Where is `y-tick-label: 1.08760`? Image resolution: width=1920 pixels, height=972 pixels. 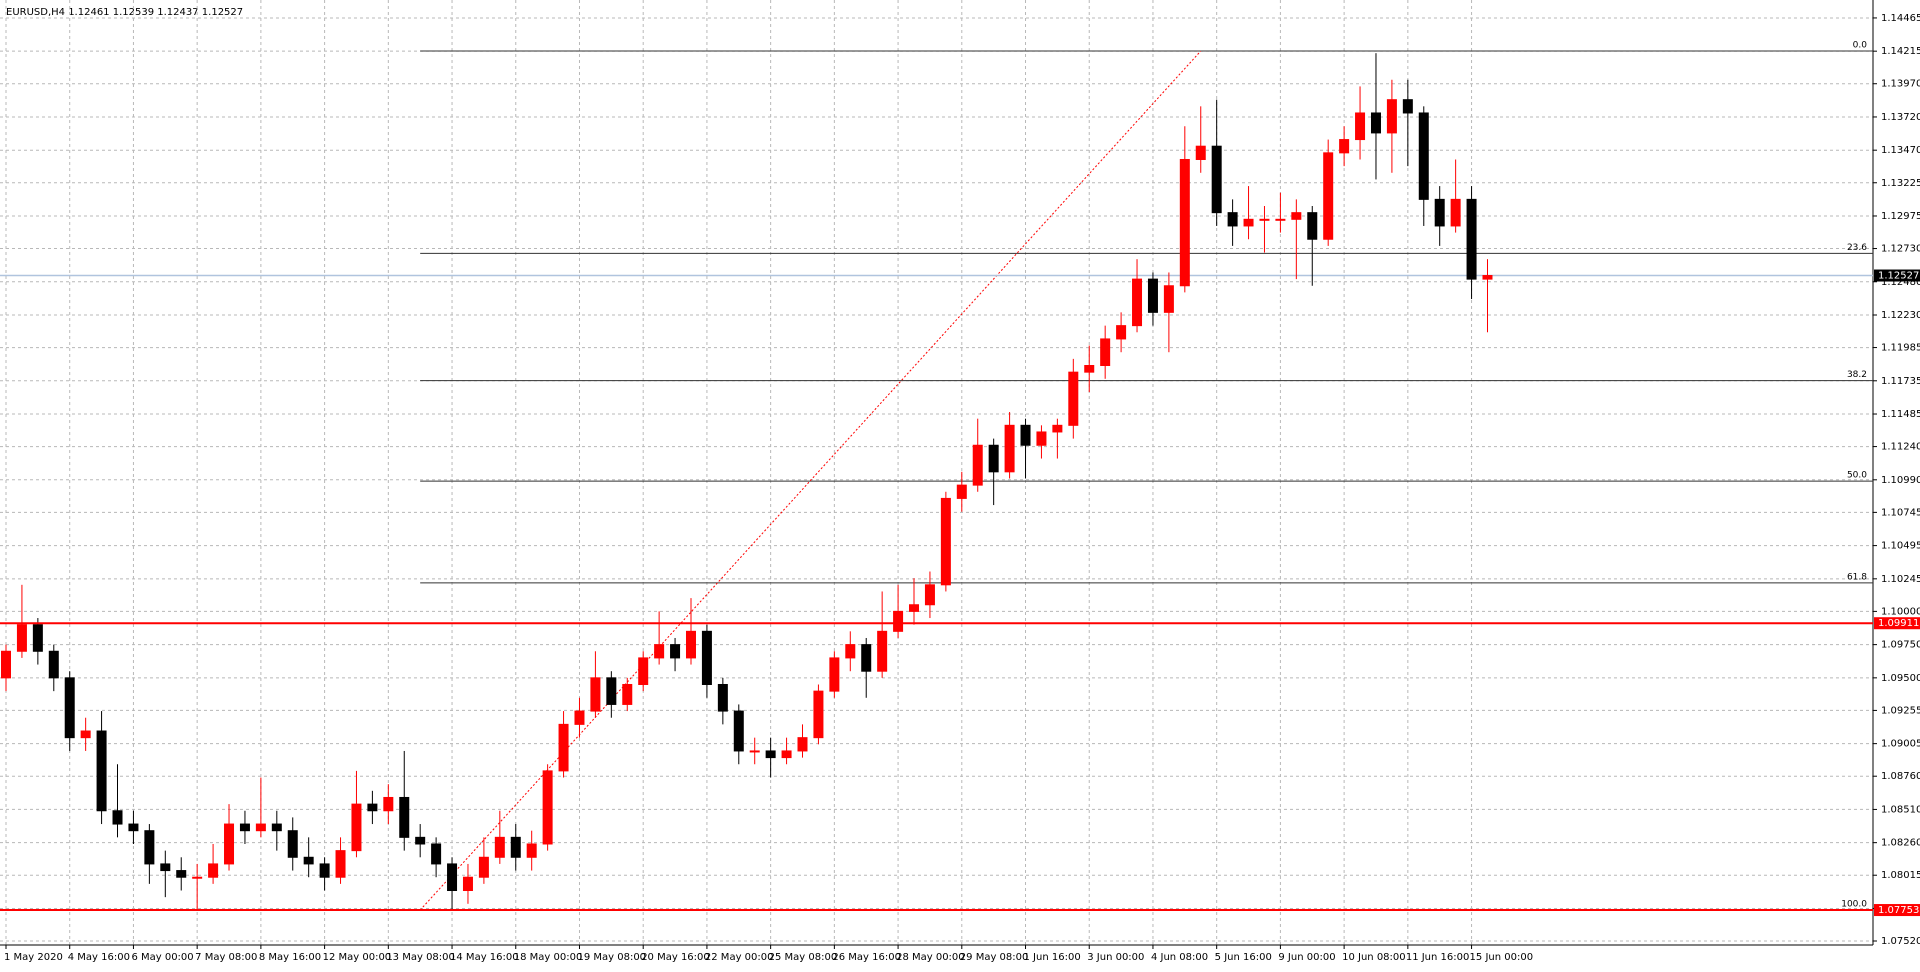 y-tick-label: 1.08760 is located at coordinates (1900, 776).